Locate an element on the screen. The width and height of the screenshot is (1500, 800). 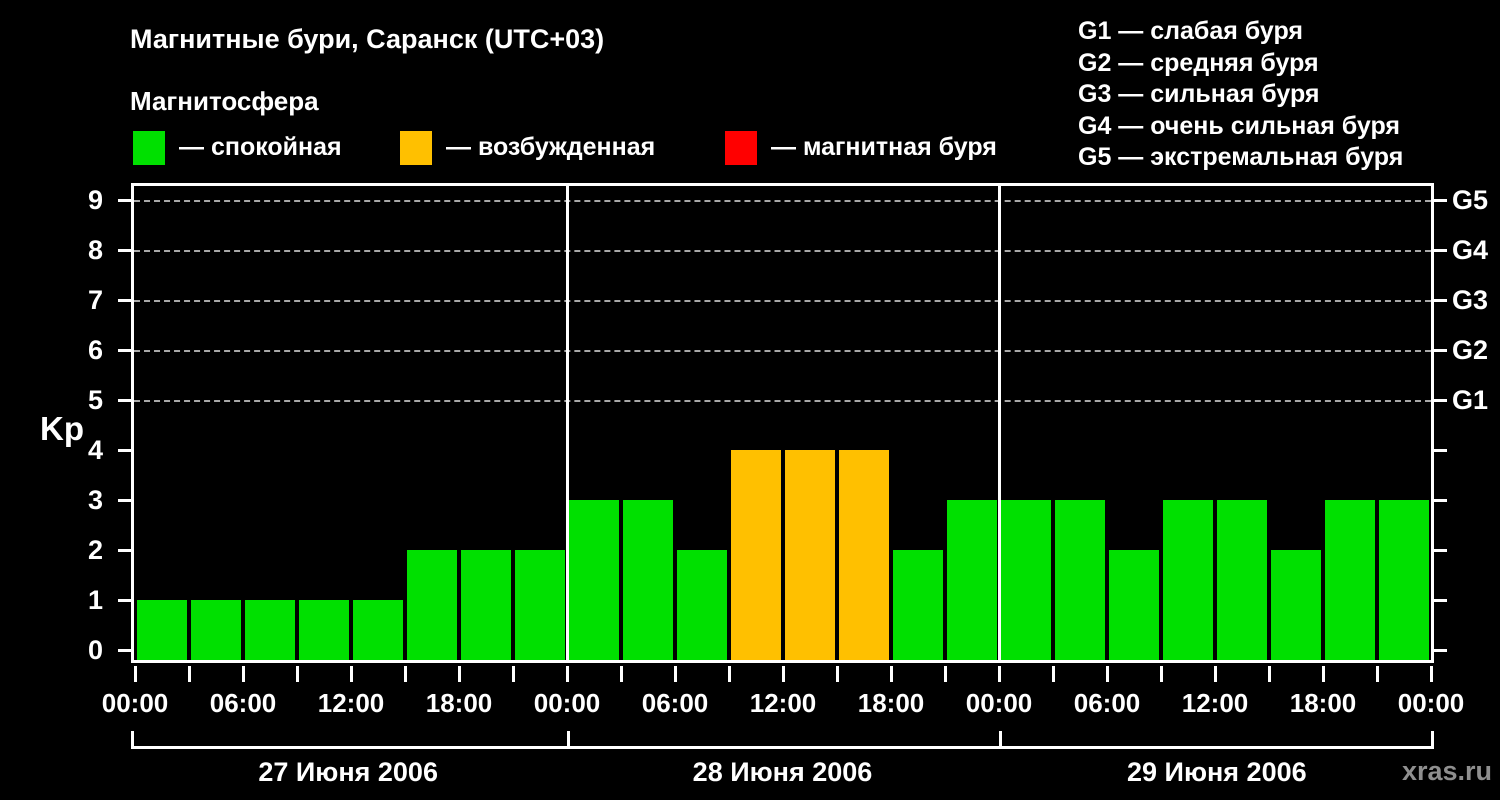
y-axis-label-3: 3 is located at coordinates (95, 500).